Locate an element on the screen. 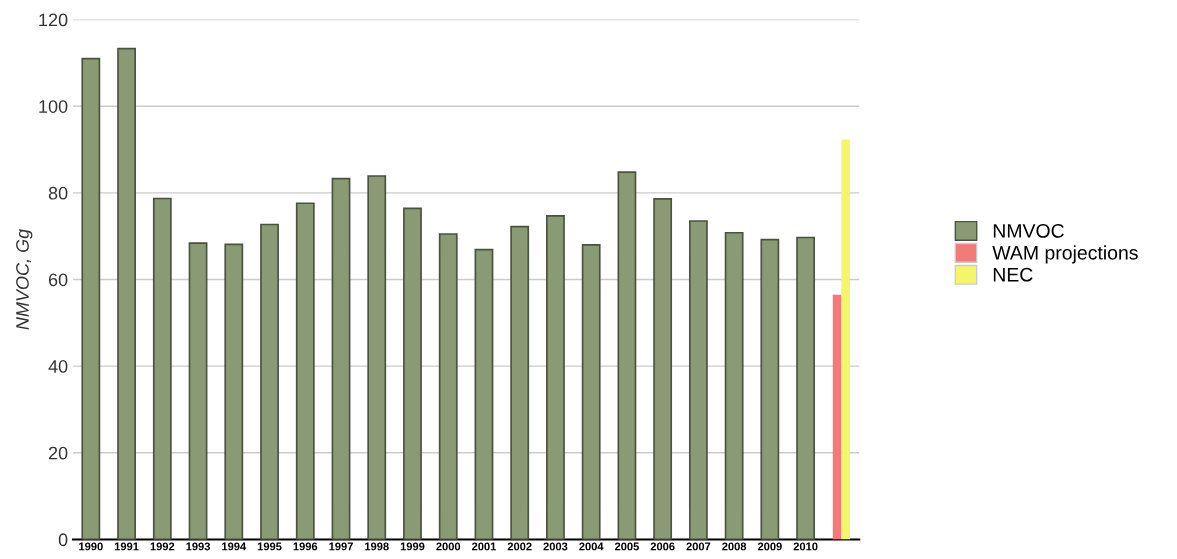 This screenshot has width=1177, height=559. x-tick-label: 1991 is located at coordinates (126, 546).